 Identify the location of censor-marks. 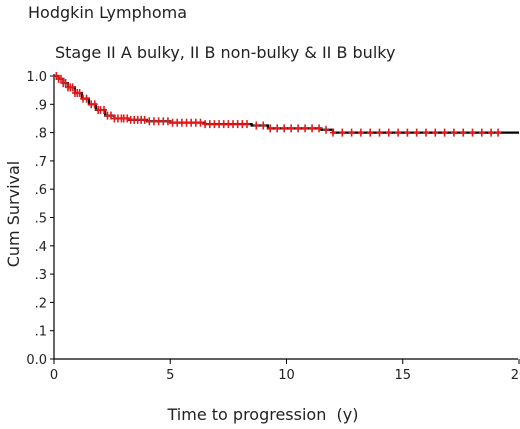
(277, 104).